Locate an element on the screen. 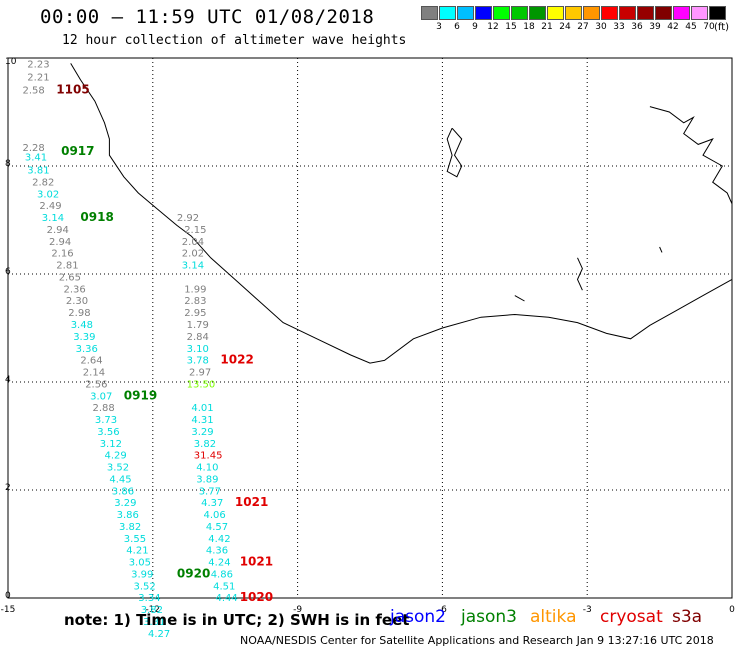 The width and height of the screenshot is (740, 650). legend-label: 42 is located at coordinates (673, 27).